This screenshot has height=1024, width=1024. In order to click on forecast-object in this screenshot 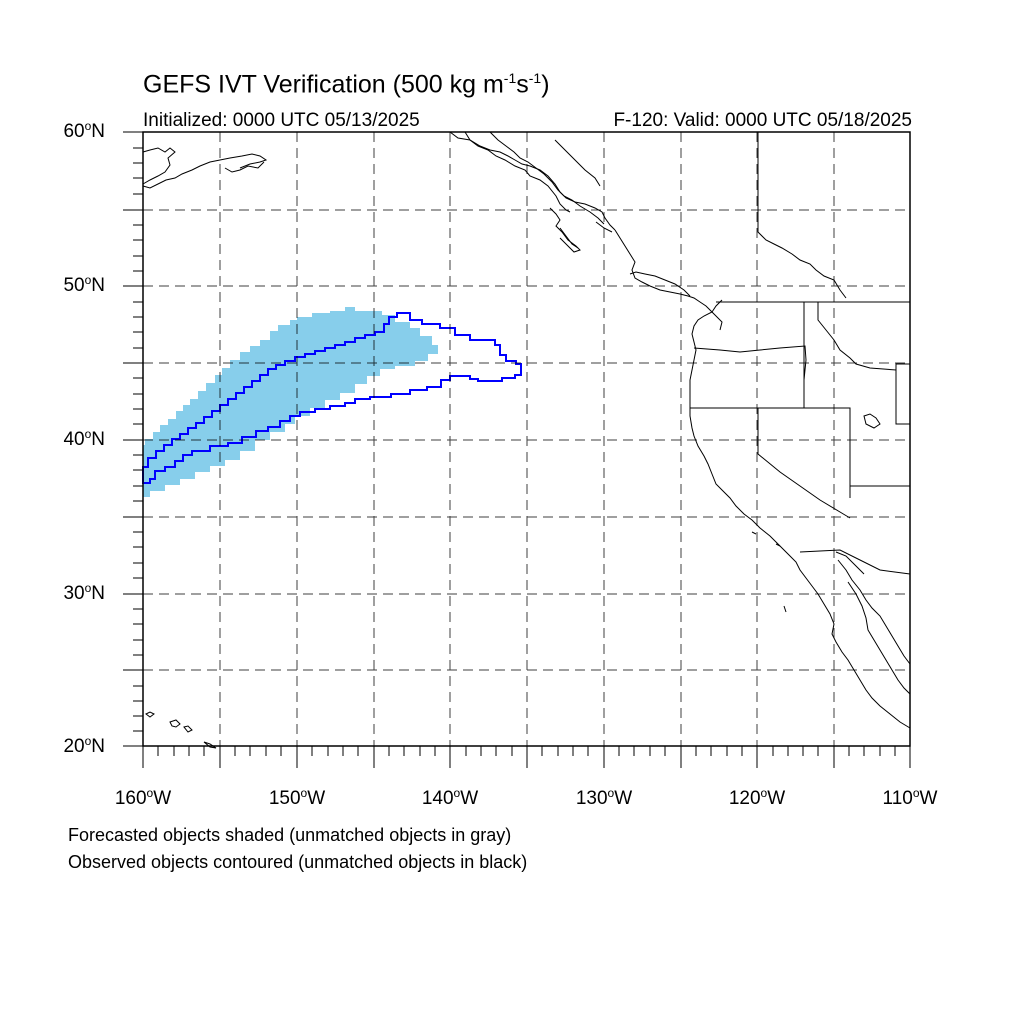, I will do `click(290, 402)`.